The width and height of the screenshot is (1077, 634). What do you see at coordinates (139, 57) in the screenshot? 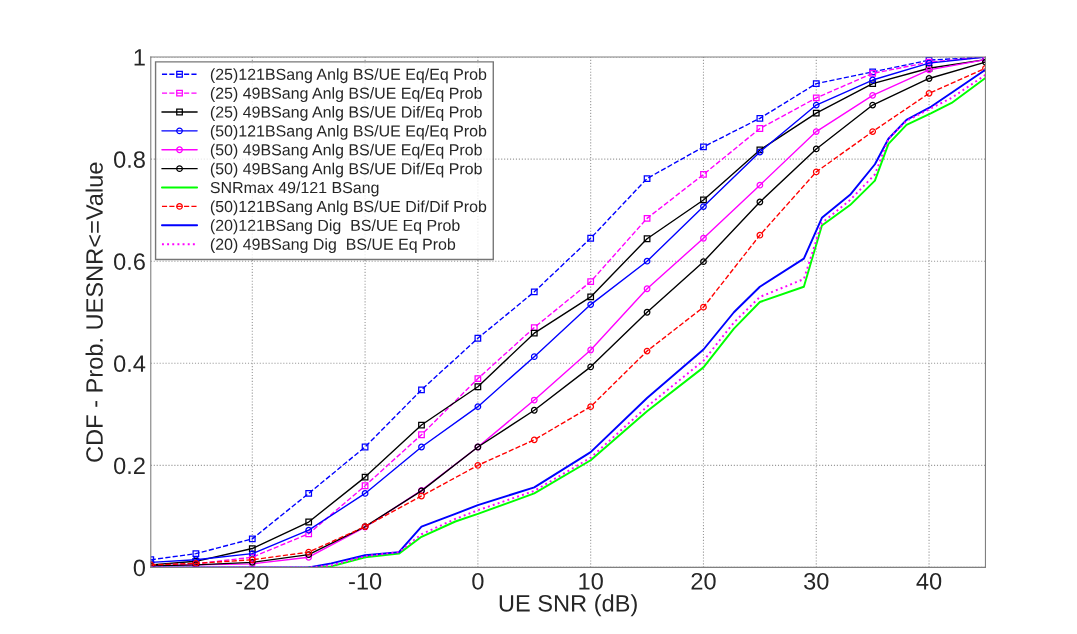
I see `y-tick-label: 1` at bounding box center [139, 57].